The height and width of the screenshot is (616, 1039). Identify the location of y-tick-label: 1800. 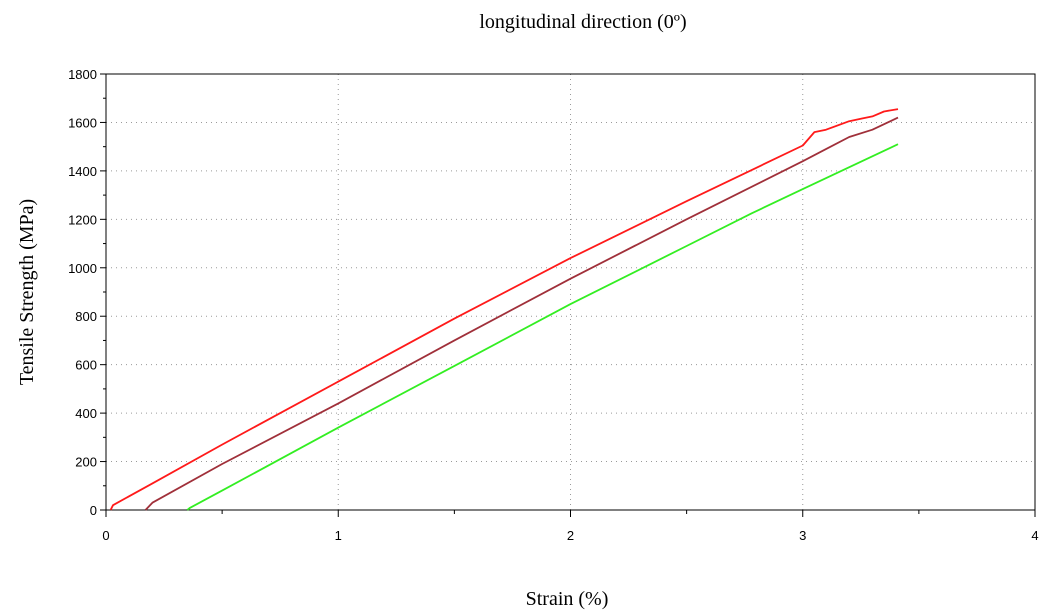
(82, 74).